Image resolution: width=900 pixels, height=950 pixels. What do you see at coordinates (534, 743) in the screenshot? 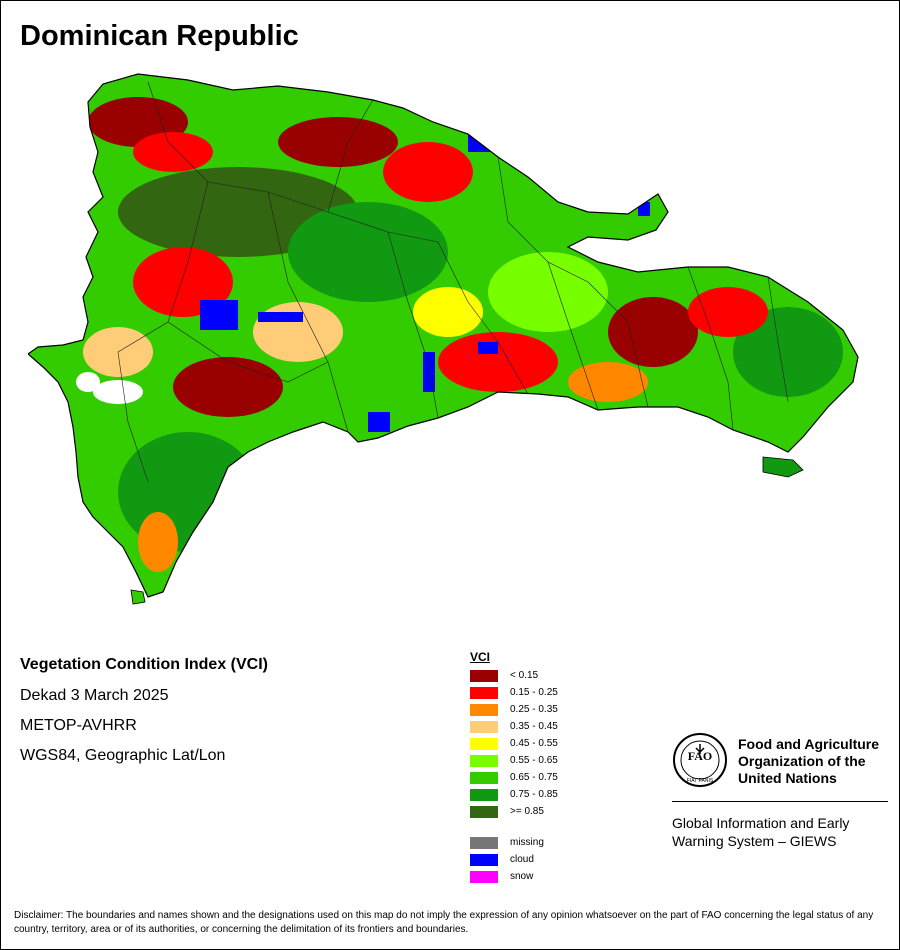
I see `legend-label: 0.45 - 0.55` at bounding box center [534, 743].